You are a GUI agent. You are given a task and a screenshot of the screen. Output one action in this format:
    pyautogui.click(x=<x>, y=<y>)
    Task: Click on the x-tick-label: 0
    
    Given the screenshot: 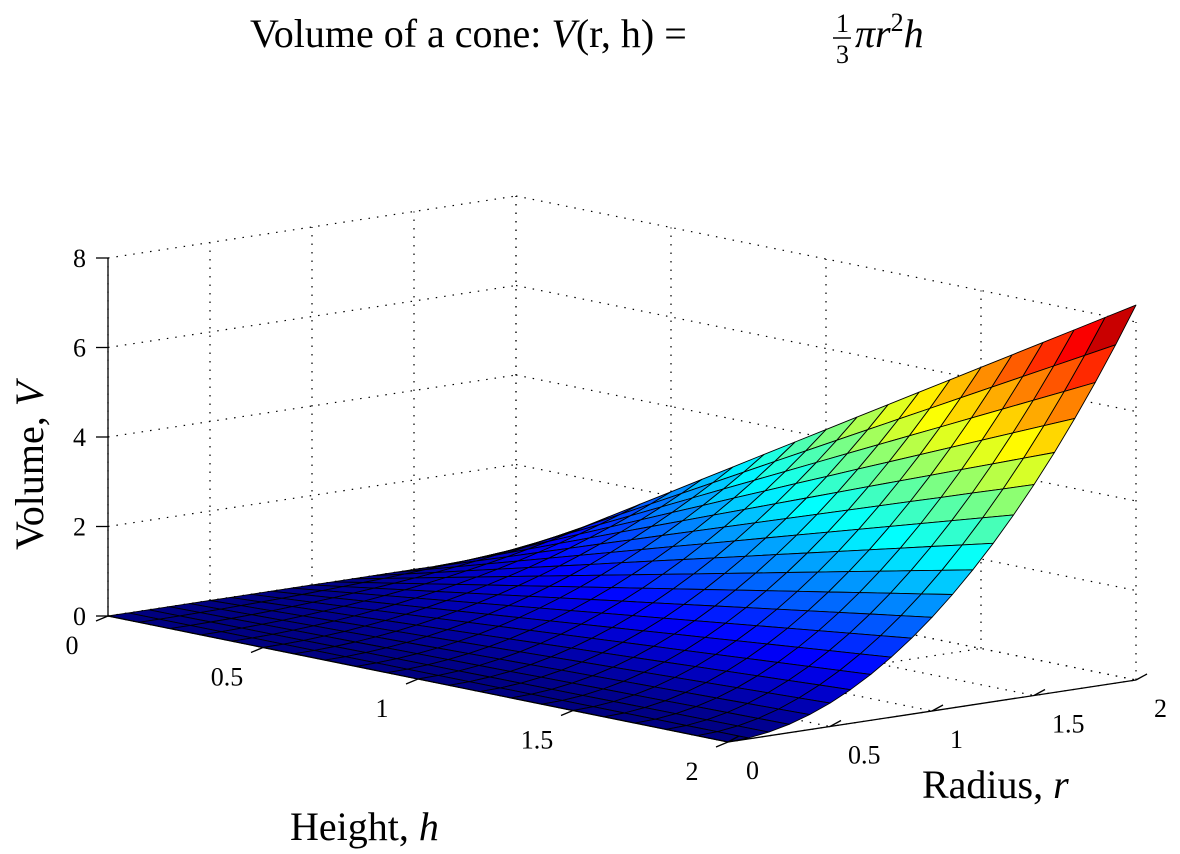 What is the action you would take?
    pyautogui.click(x=72, y=645)
    